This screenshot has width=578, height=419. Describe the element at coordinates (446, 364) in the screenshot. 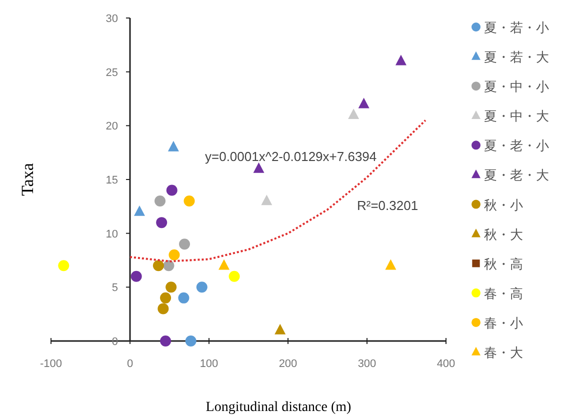

I see `x-tick-label: 400` at that location.